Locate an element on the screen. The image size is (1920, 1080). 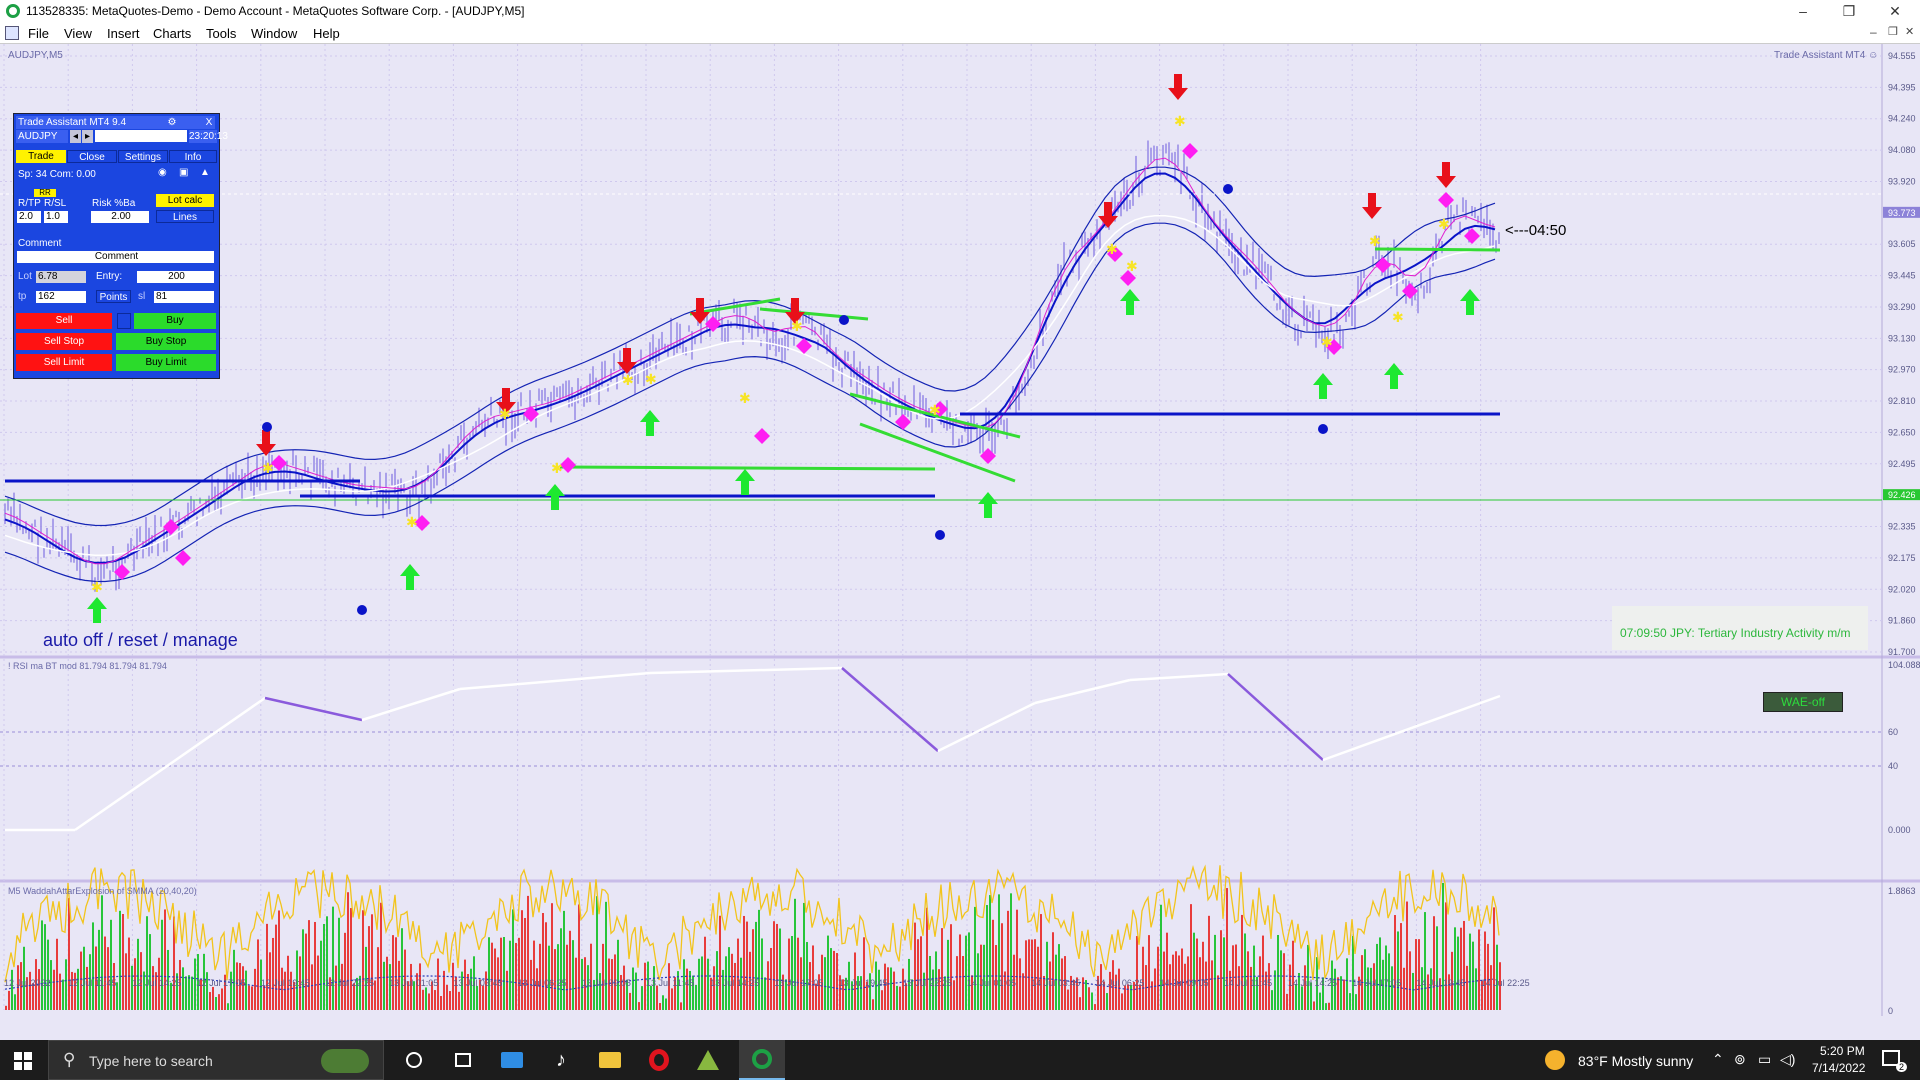
tray-app-icon: ⊚ is located at coordinates (1740, 1059).